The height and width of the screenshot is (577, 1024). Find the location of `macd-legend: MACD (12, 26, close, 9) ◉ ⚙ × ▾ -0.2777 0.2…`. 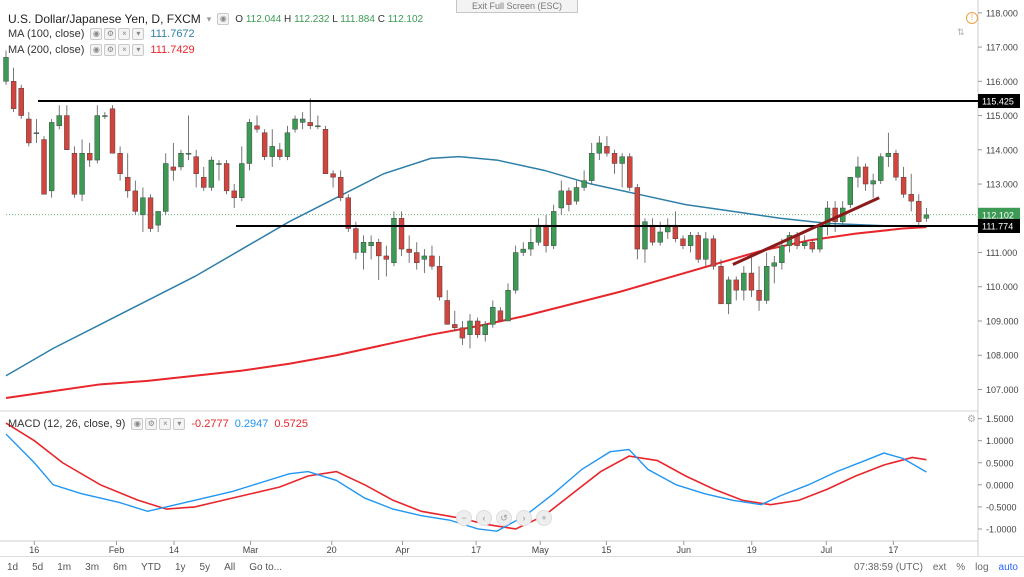

macd-legend: MACD (12, 26, close, 9) ◉ ⚙ × ▾ -0.2777 0.2… is located at coordinates (158, 424).